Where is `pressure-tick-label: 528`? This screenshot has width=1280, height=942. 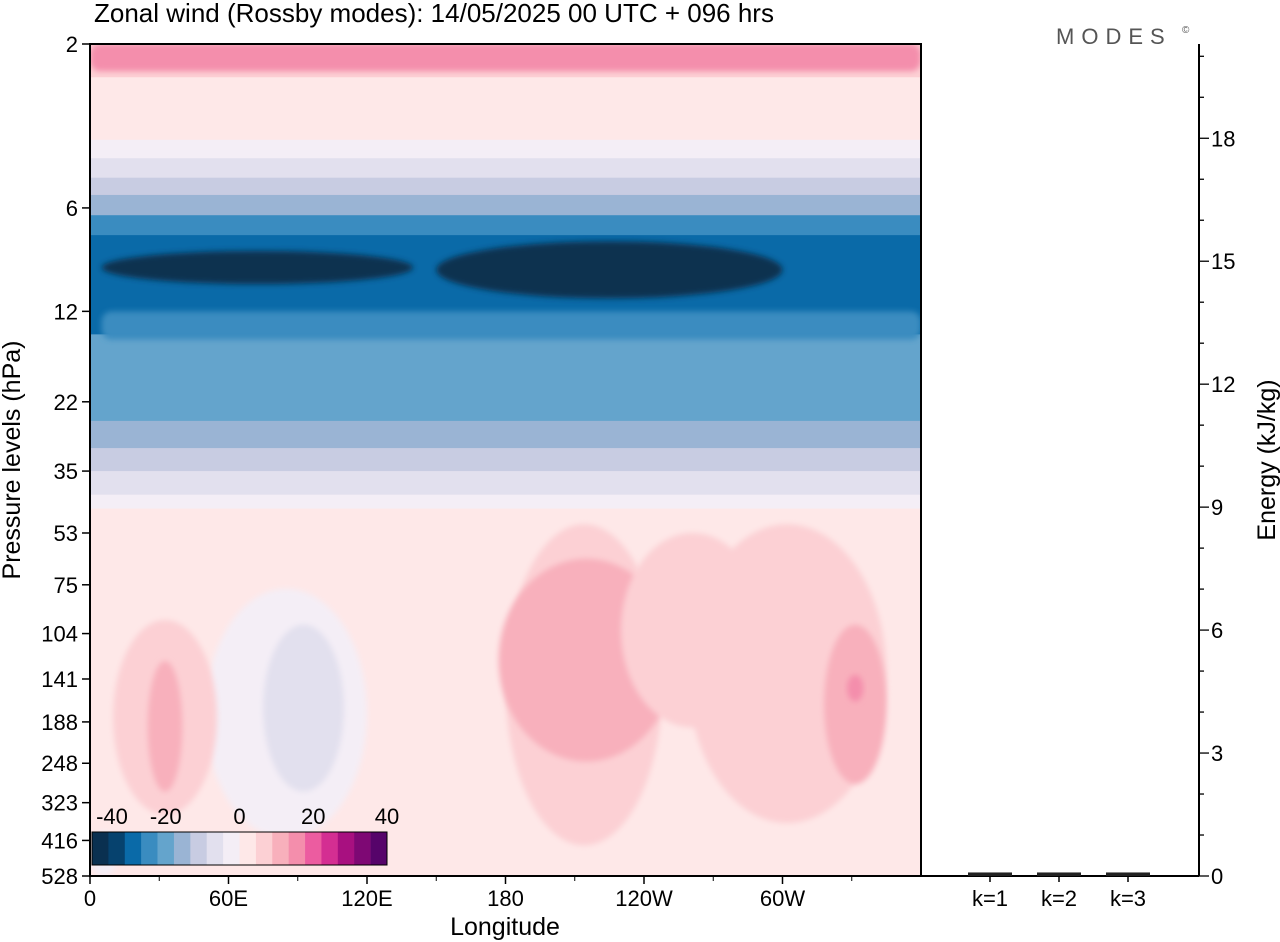
pressure-tick-label: 528 is located at coordinates (59, 876).